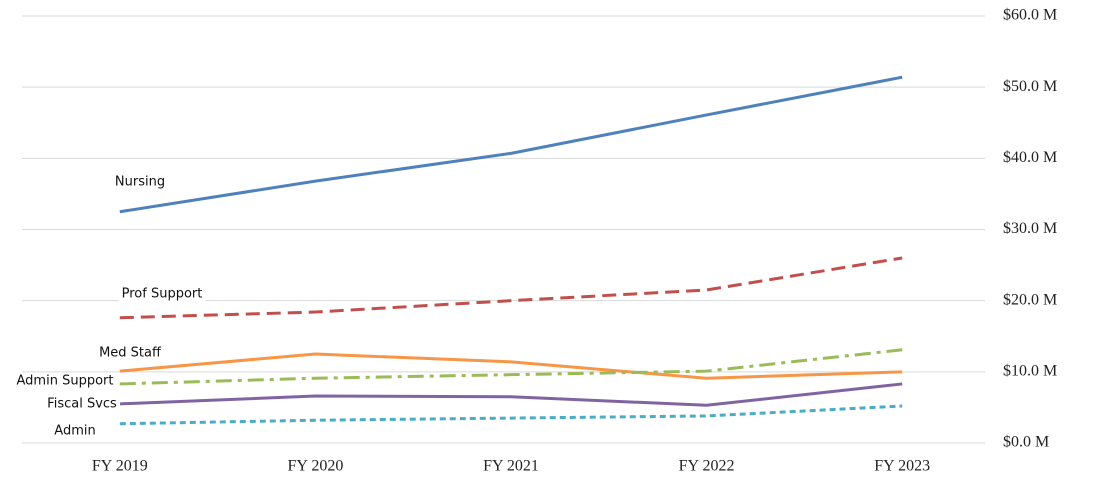 This screenshot has height=479, width=1094. What do you see at coordinates (120, 466) in the screenshot?
I see `x-tick-label: FY 2019` at bounding box center [120, 466].